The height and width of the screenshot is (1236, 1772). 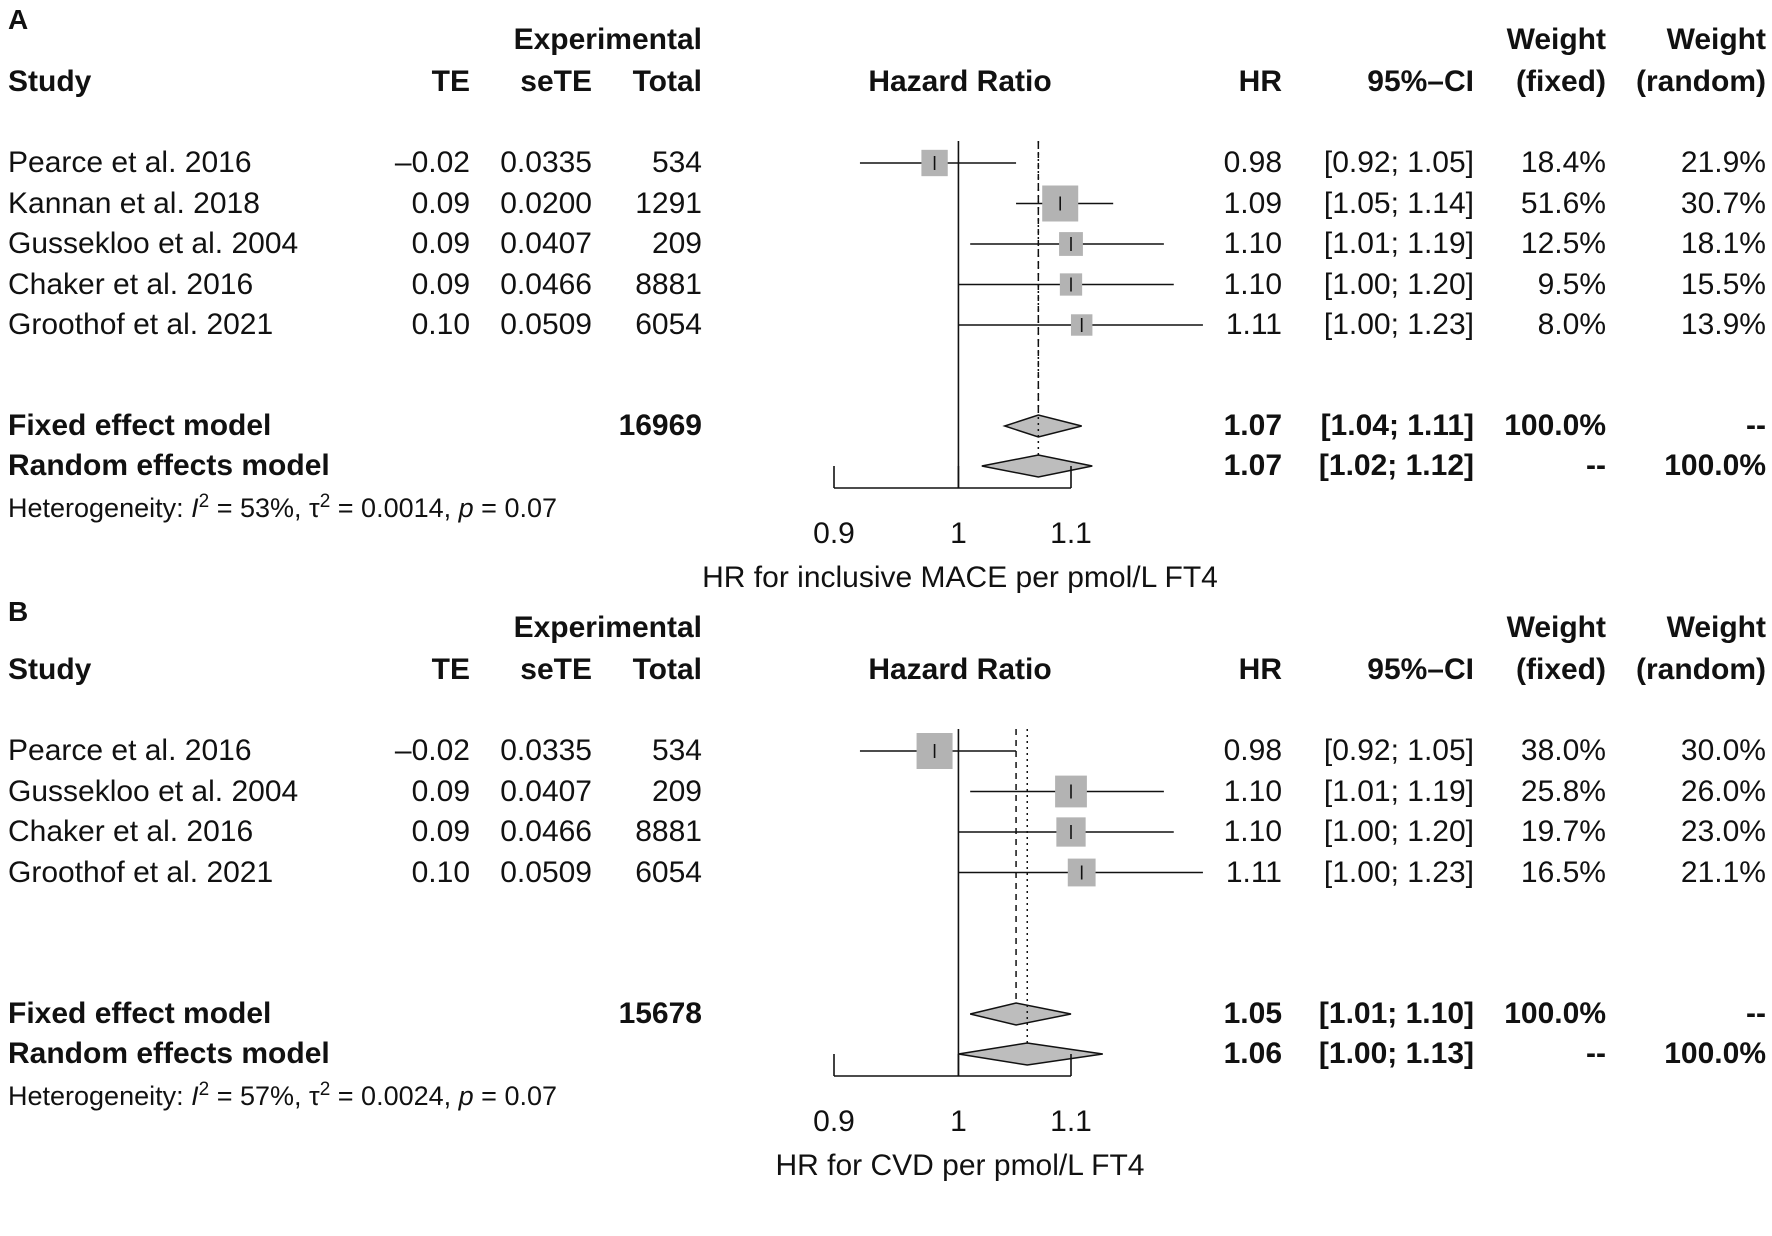 I want to click on study-total: 6054, so click(x=668, y=872).